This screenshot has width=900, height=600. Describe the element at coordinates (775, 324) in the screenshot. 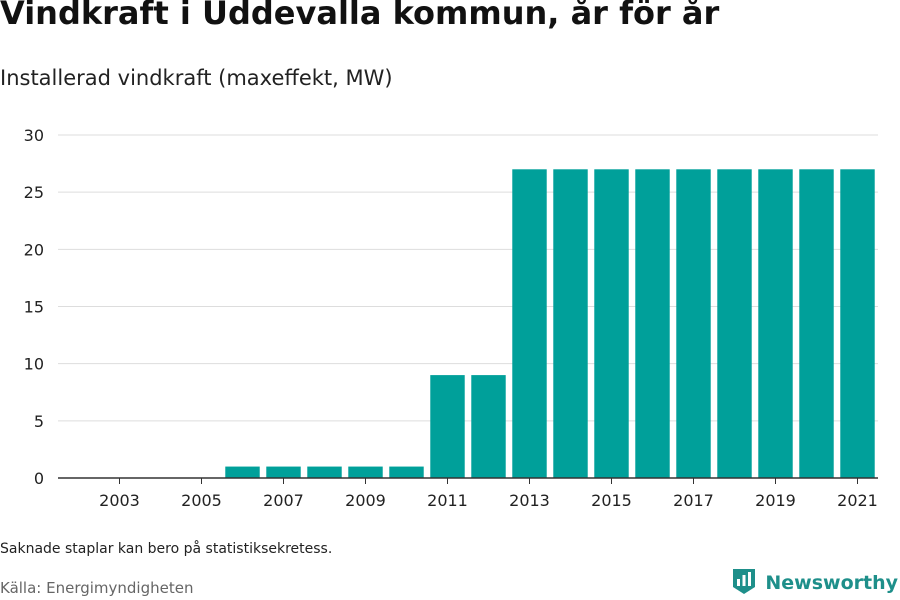

I see `bar-2019` at that location.